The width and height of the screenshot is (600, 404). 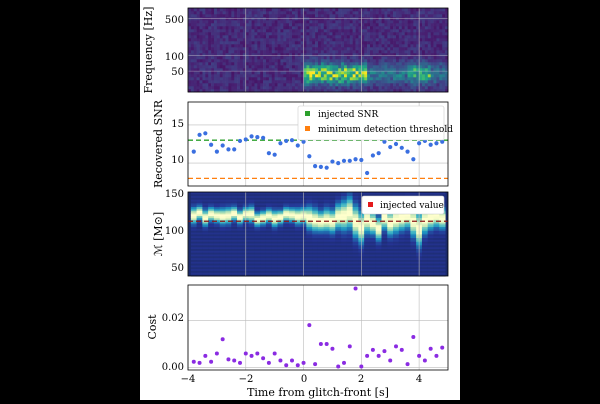 I want to click on y-axis-label: Recovered SNR, so click(x=158, y=143).